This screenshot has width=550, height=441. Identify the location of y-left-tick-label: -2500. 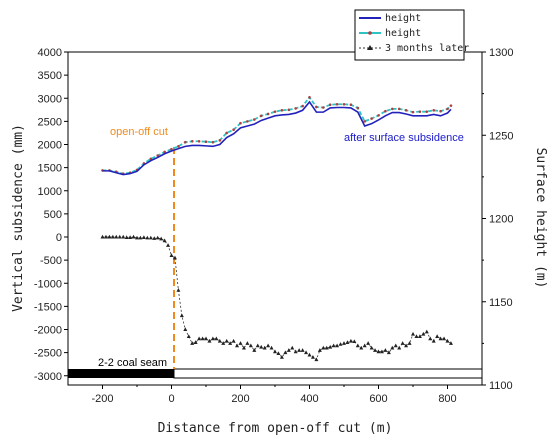
(48, 354).